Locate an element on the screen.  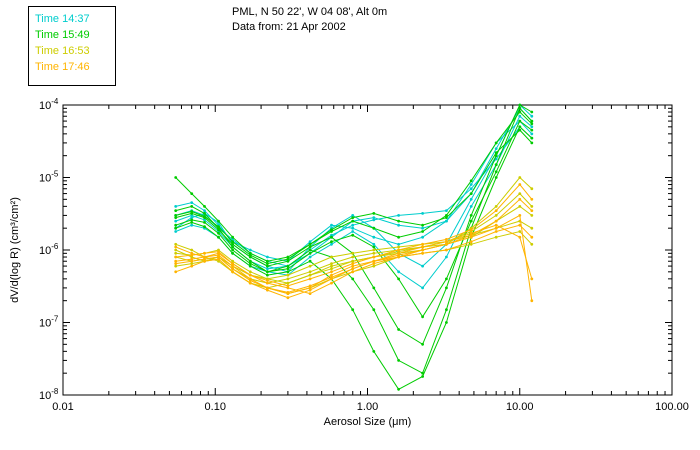
x-tick-label: 0.10 is located at coordinates (215, 407).